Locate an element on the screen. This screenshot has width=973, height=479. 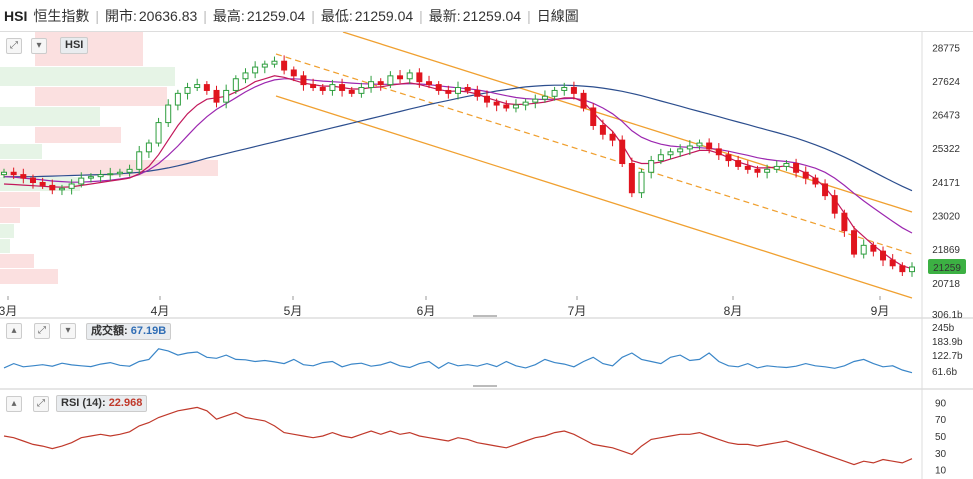
open-label: 開市: is located at coordinates (120, 15).